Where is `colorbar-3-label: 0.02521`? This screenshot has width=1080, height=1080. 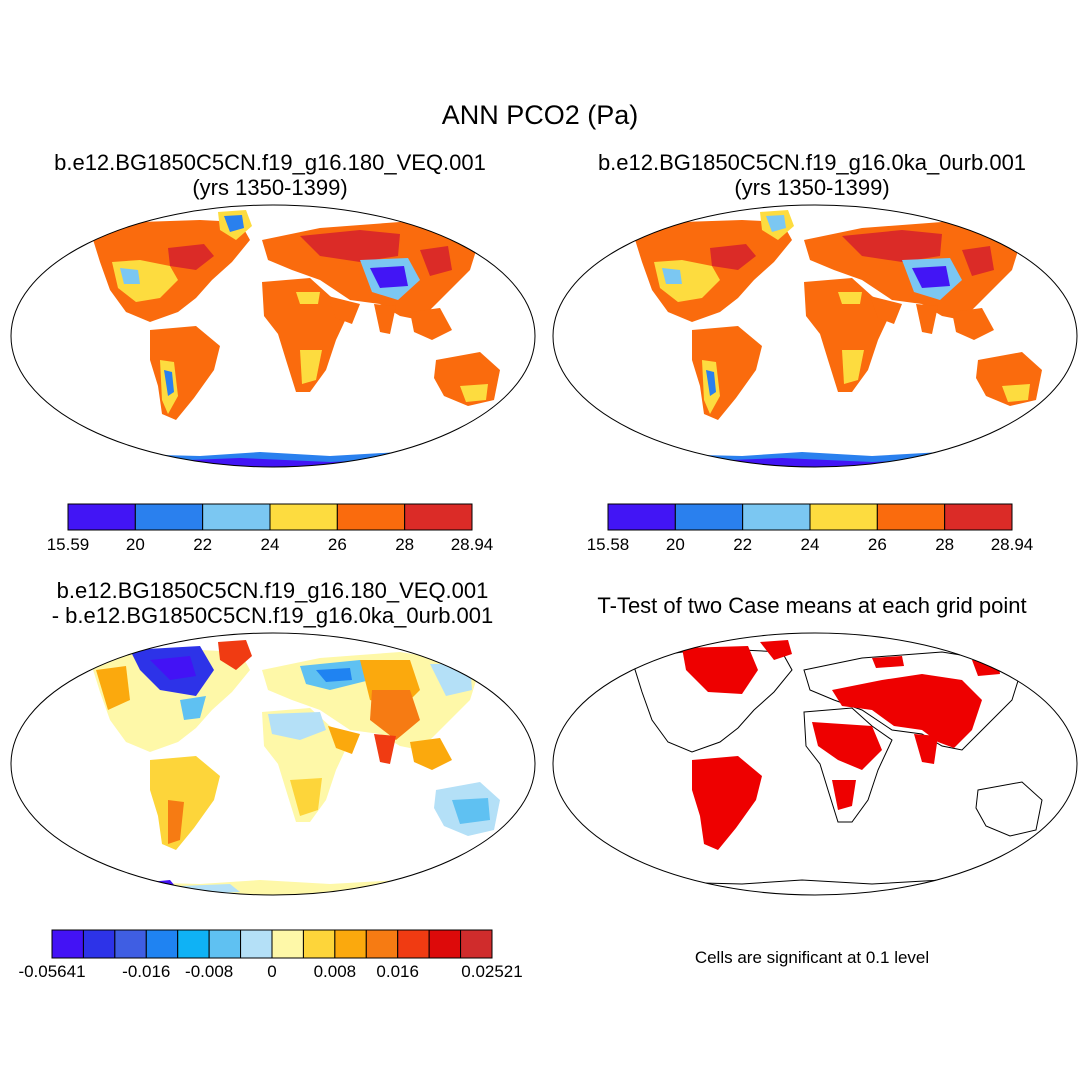 colorbar-3-label: 0.02521 is located at coordinates (492, 971).